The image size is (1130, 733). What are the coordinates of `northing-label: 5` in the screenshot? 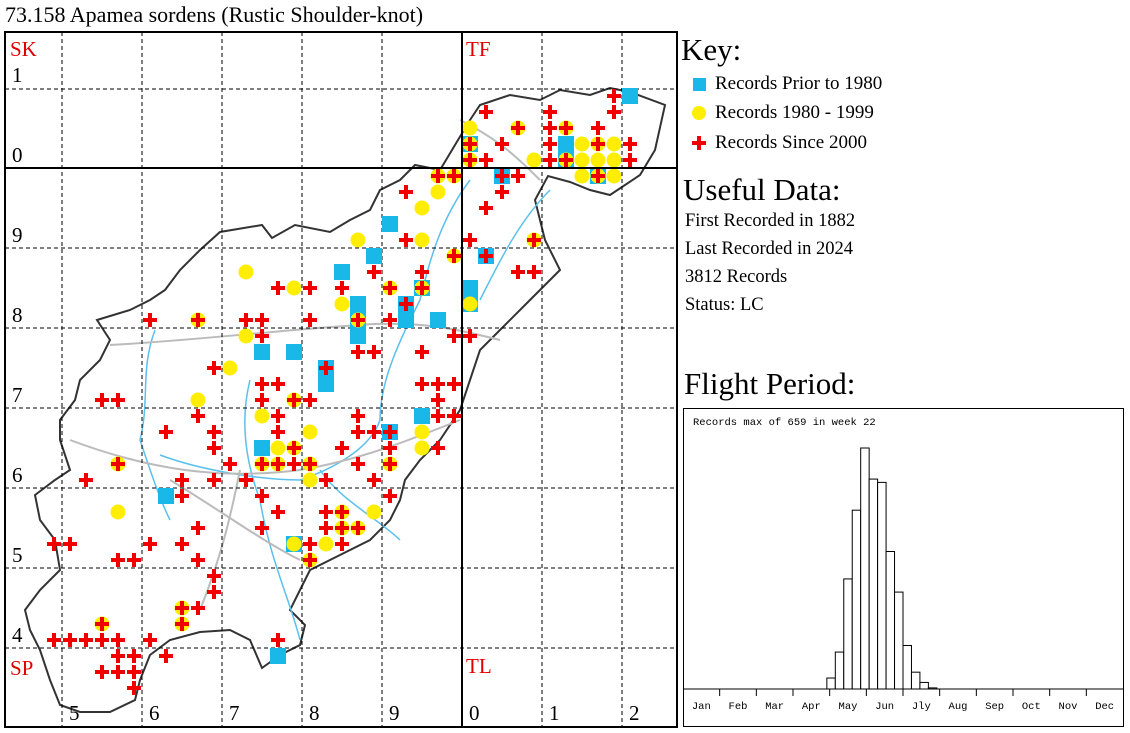 It's located at (17, 555).